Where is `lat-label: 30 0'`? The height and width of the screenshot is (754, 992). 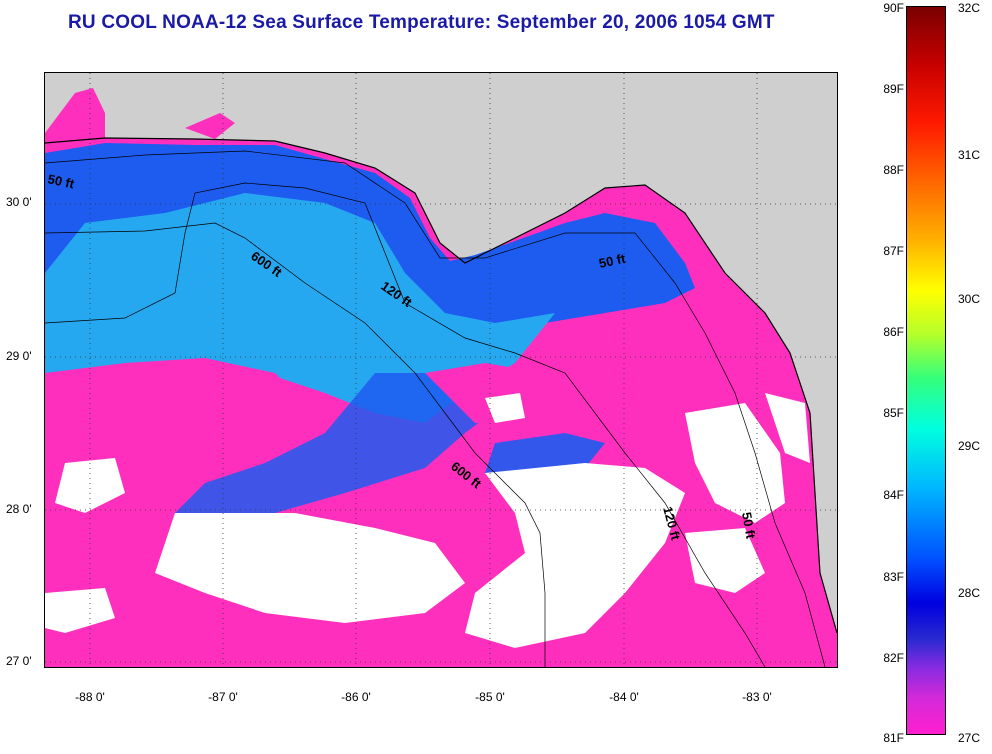 lat-label: 30 0' is located at coordinates (19, 202).